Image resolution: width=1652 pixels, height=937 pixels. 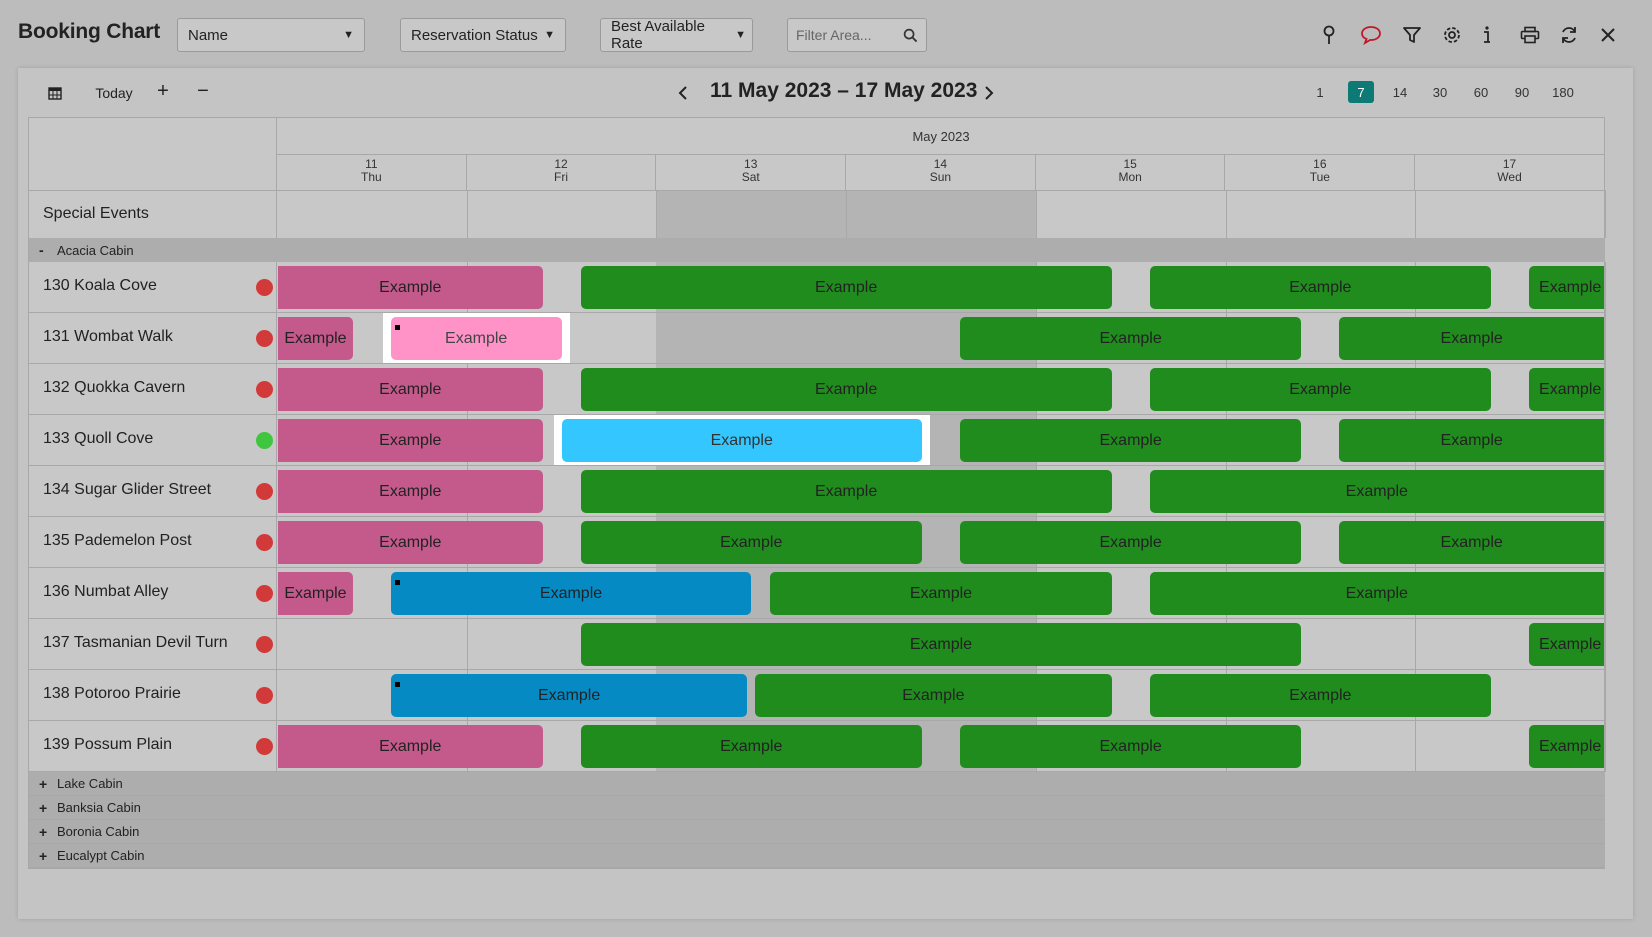 What do you see at coordinates (108, 336) in the screenshot?
I see `room-name: 131 Wombat Walk` at bounding box center [108, 336].